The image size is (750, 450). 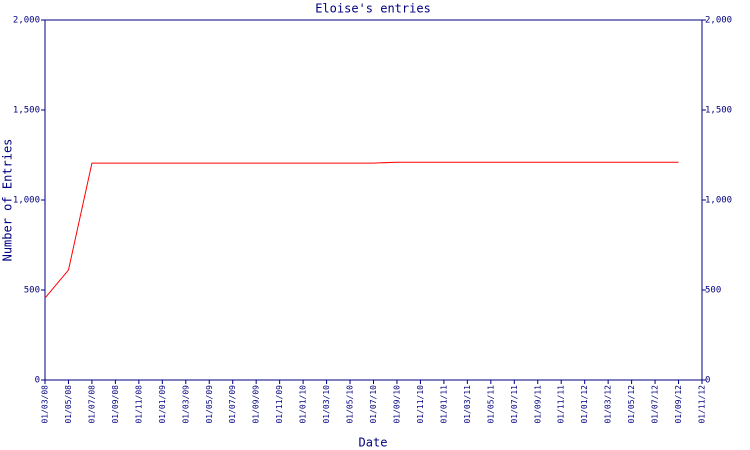 What do you see at coordinates (32, 291) in the screenshot?
I see `y-tick-label: 500` at bounding box center [32, 291].